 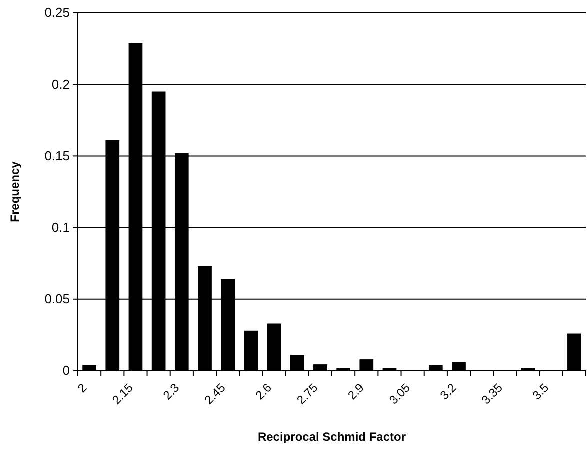 I want to click on x-tick-label: 2, so click(x=82, y=388).